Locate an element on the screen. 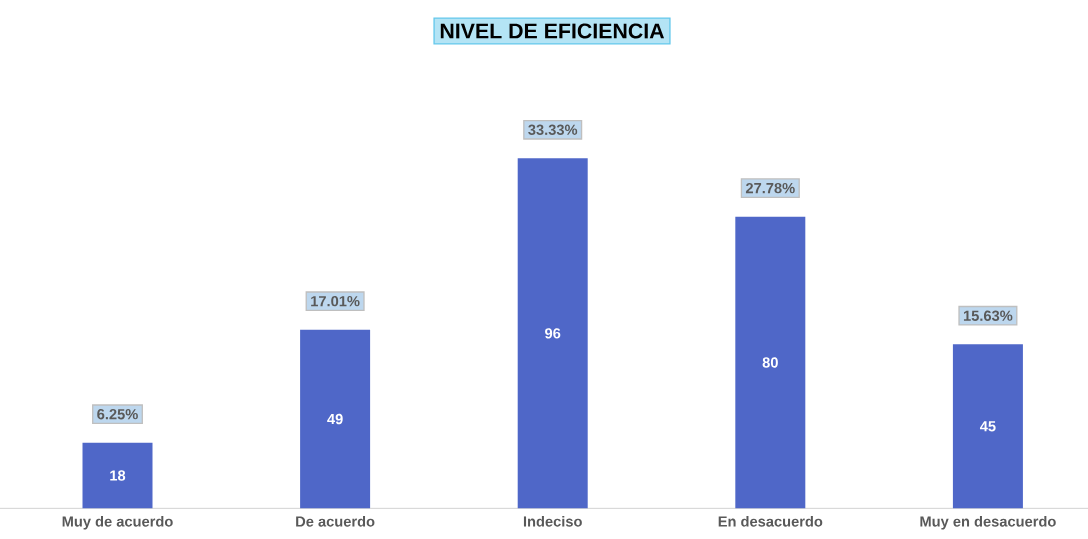 Image resolution: width=1088 pixels, height=539 pixels. x-tick-label: Muy en desacuerdo is located at coordinates (988, 522).